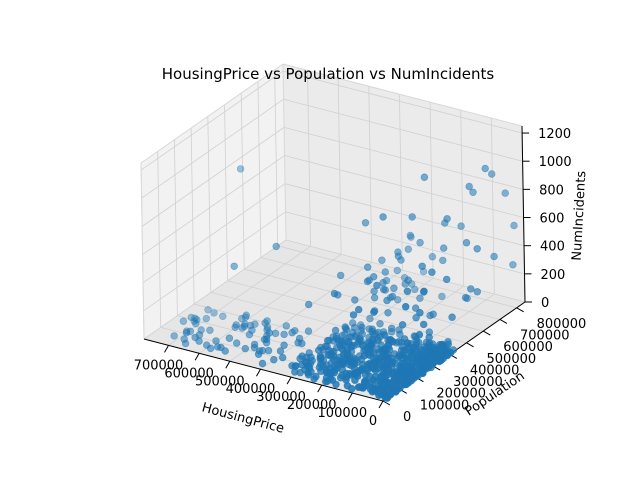 This screenshot has height=480, width=640. I want to click on x-tick-label: 300000, so click(281, 397).